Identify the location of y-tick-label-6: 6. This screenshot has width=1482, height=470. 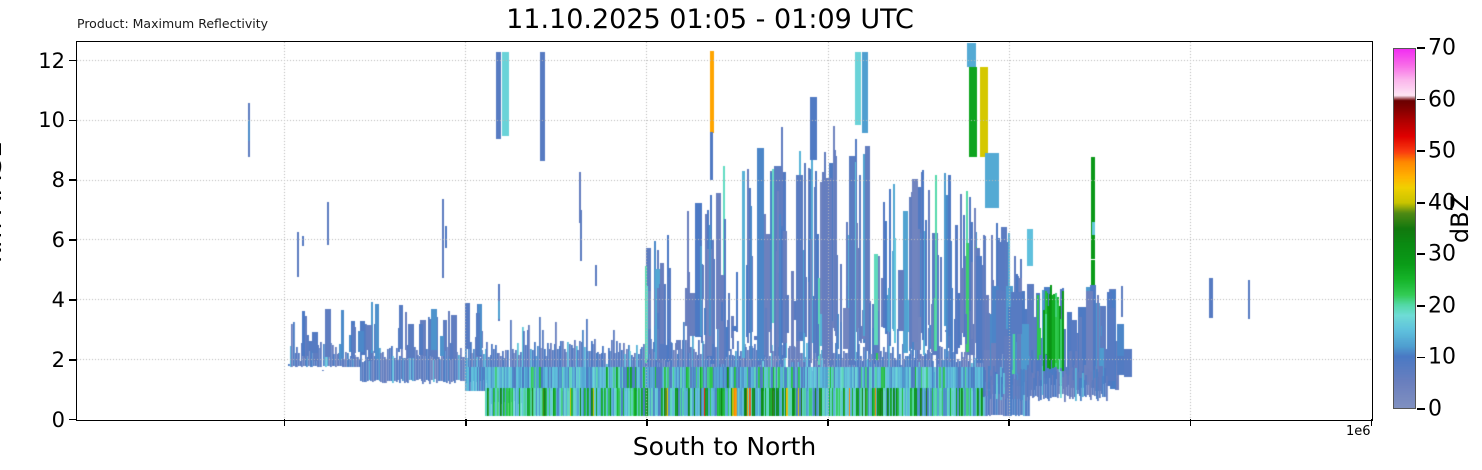
(58, 240).